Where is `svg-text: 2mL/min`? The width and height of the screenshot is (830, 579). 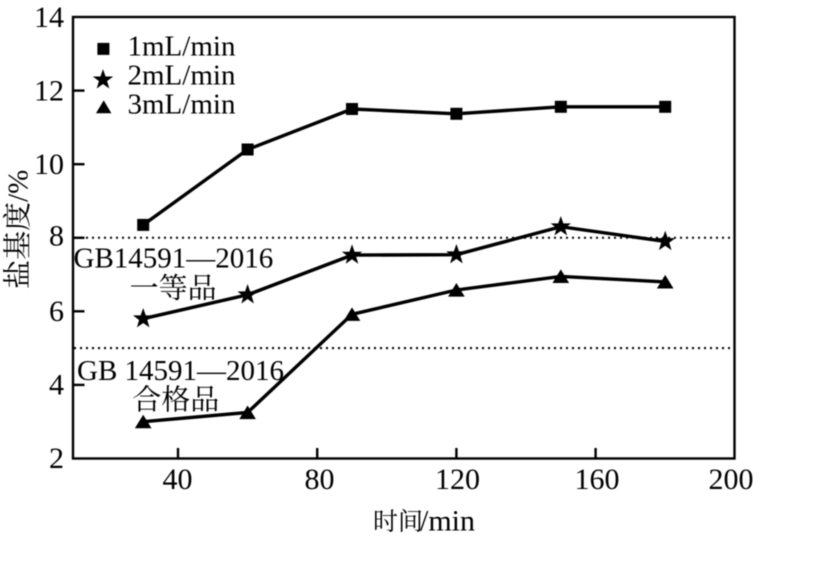
svg-text: 2mL/min is located at coordinates (182, 76).